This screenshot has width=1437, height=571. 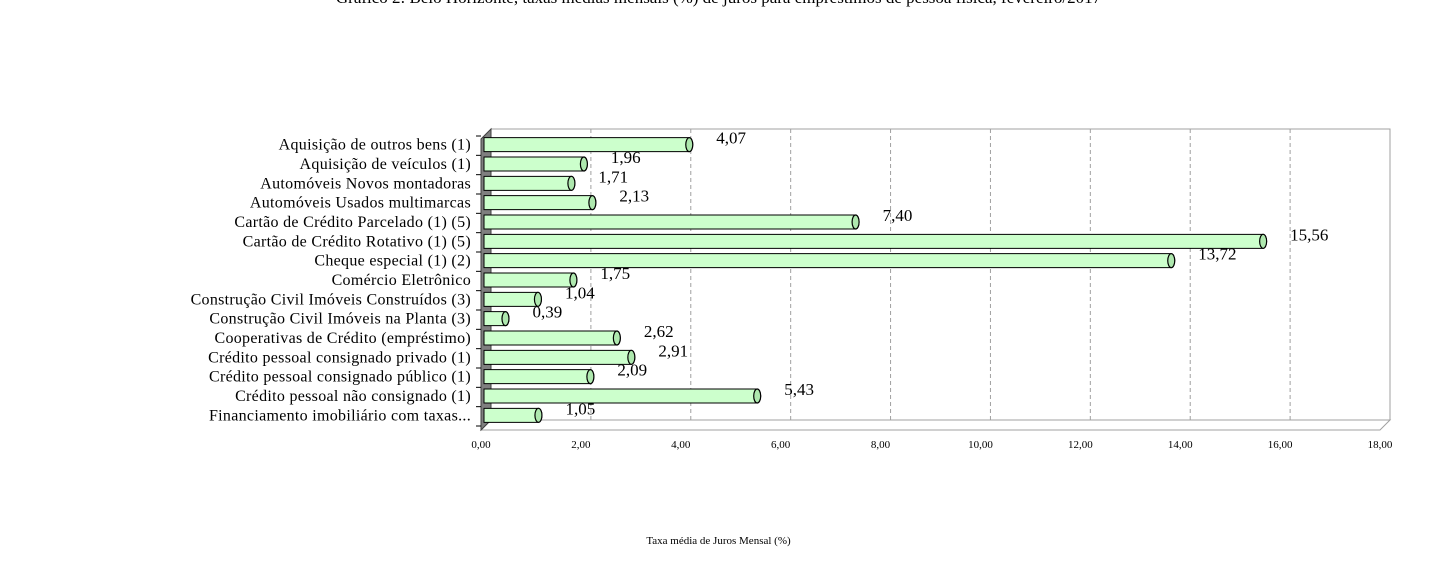 What do you see at coordinates (781, 445) in the screenshot?
I see `x-tick-label: 6,00` at bounding box center [781, 445].